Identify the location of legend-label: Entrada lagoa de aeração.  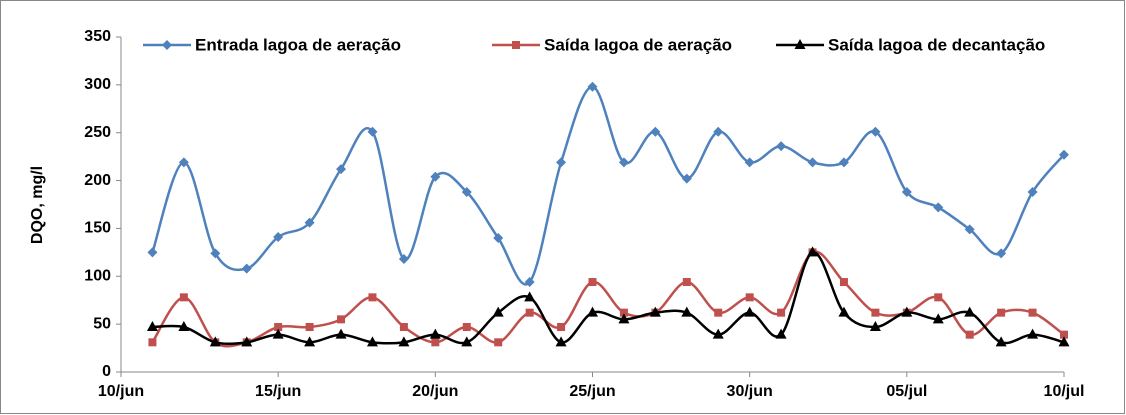
(298, 44).